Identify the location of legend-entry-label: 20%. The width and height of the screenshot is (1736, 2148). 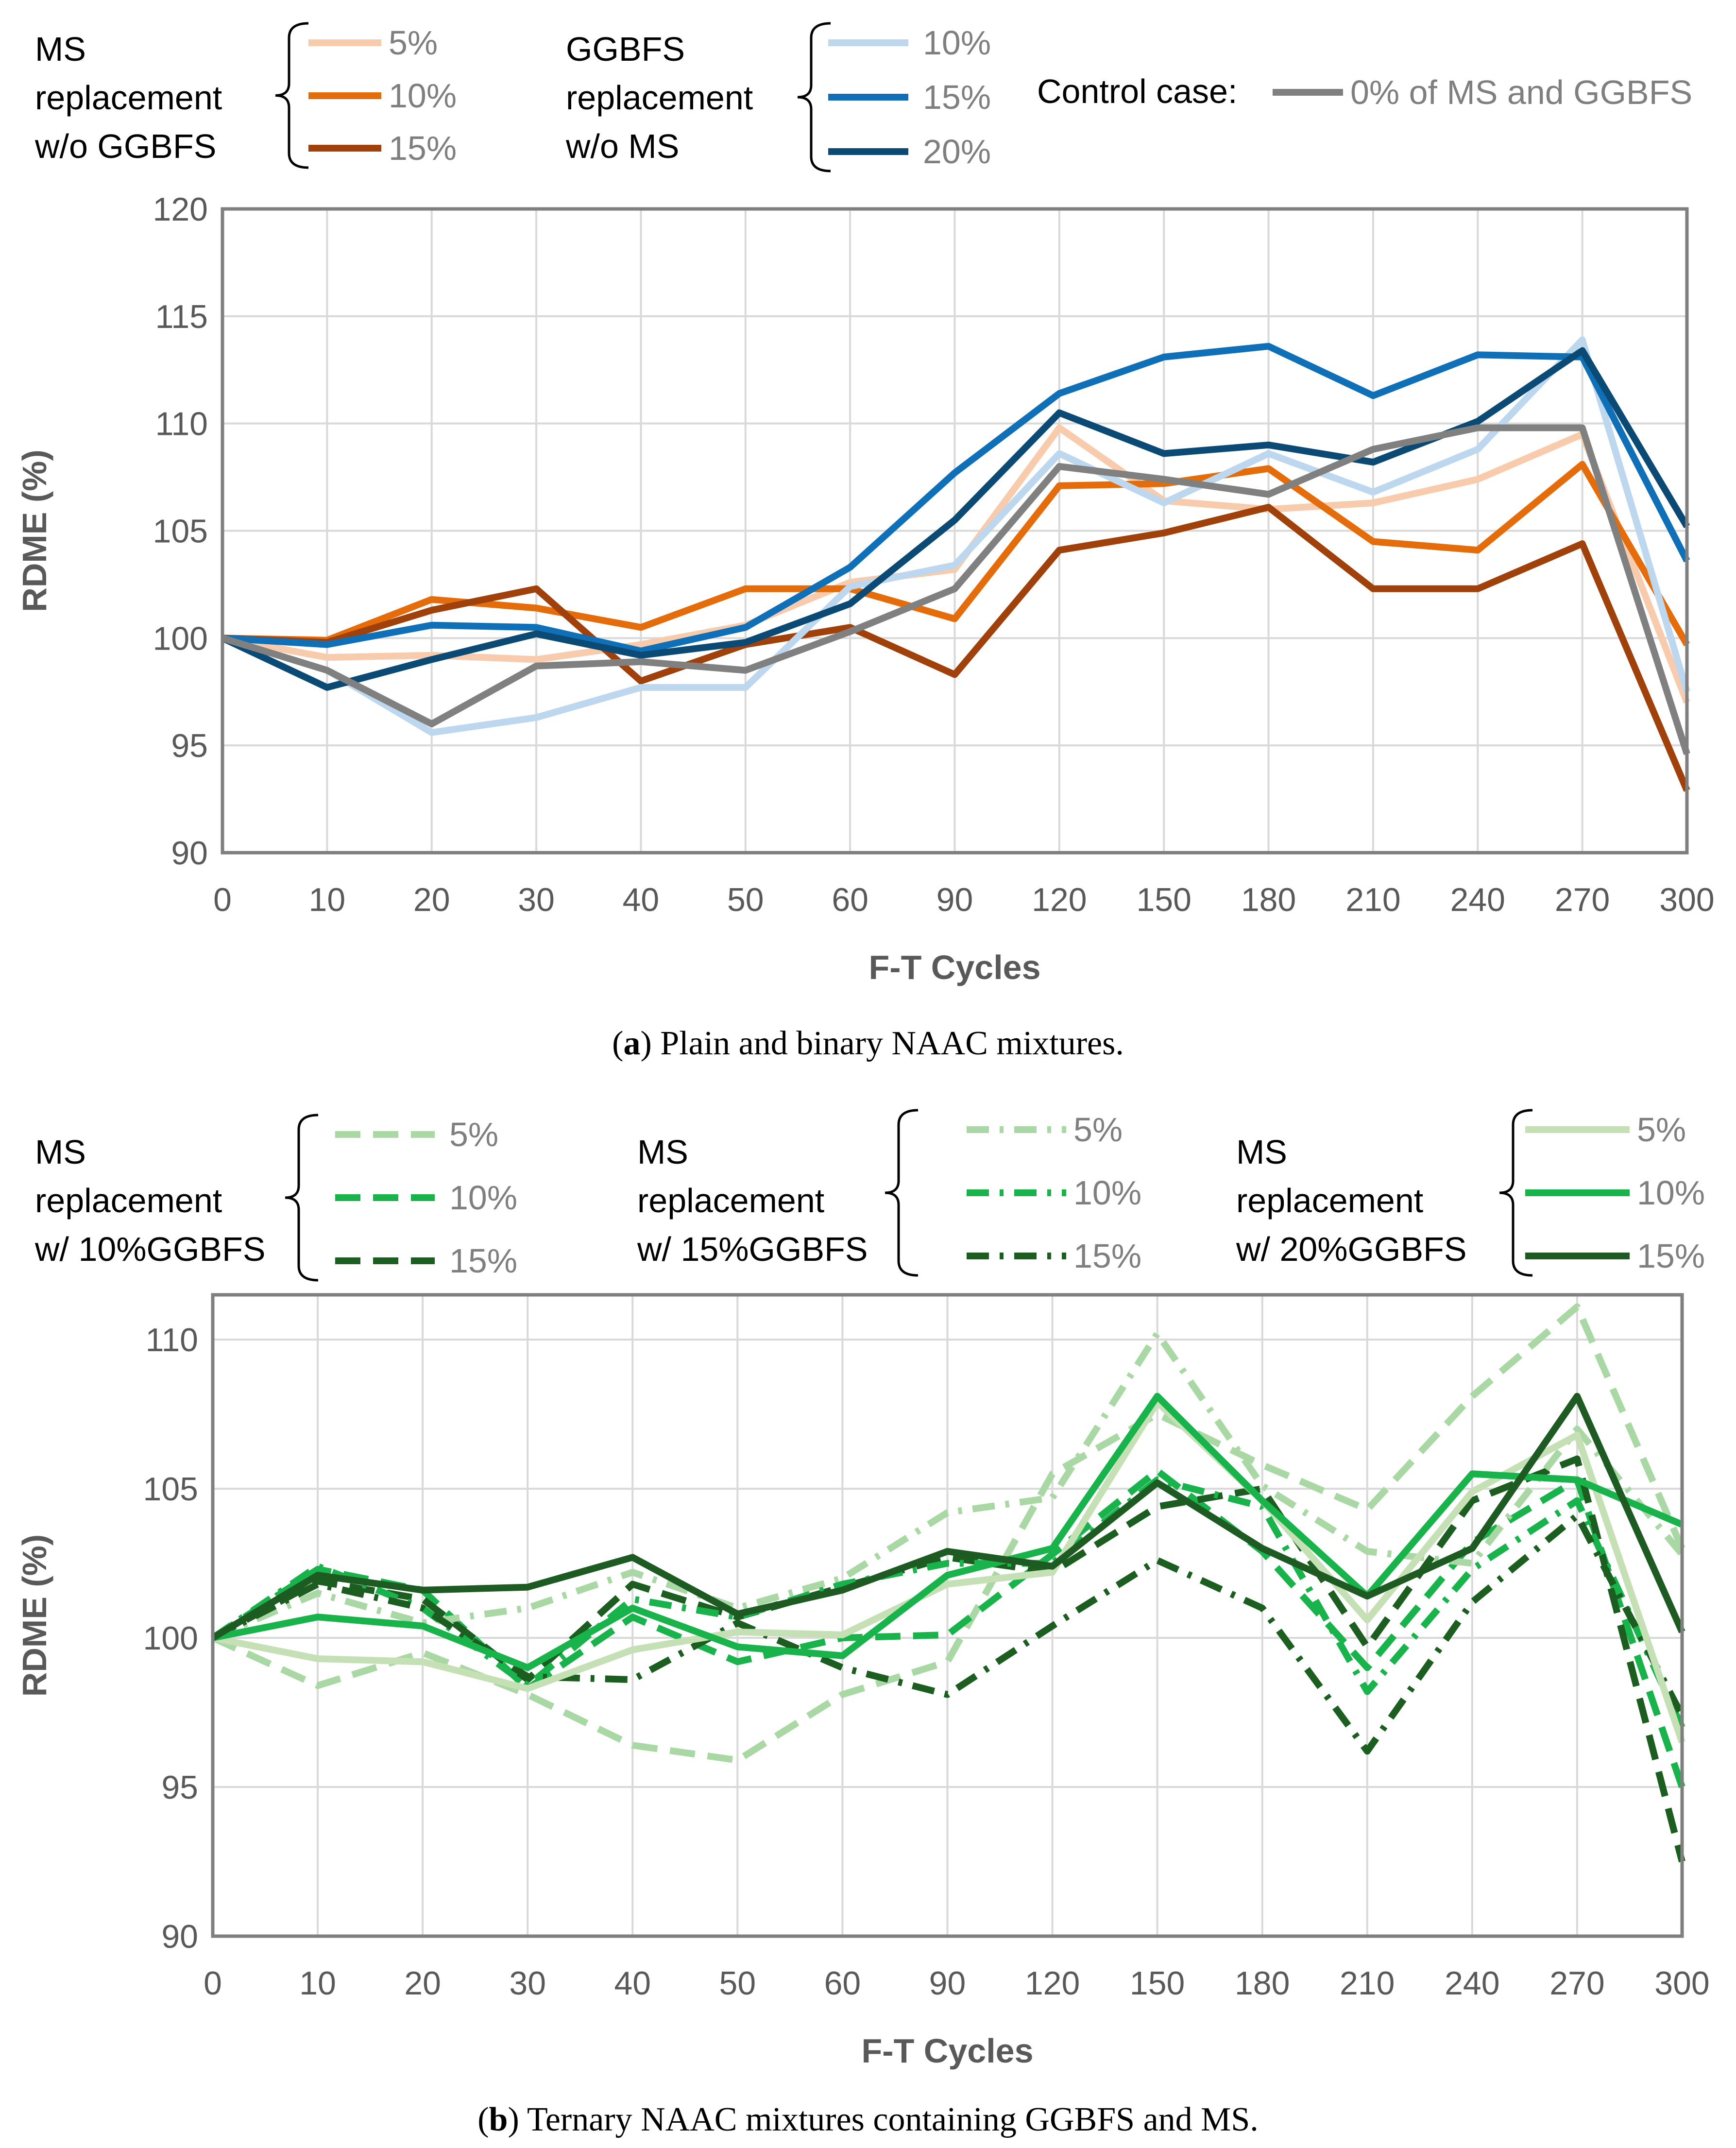
(957, 152).